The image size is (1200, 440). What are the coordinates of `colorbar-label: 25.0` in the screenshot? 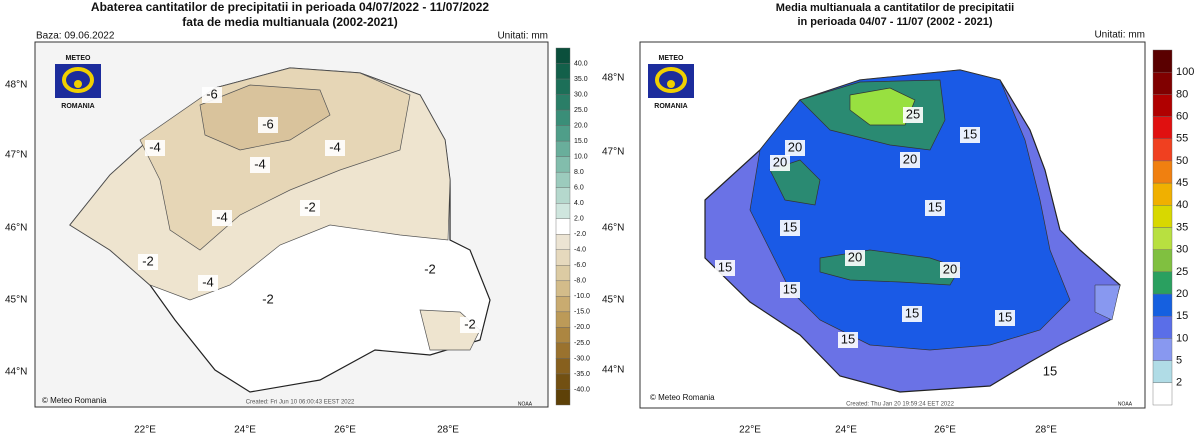 It's located at (581, 110).